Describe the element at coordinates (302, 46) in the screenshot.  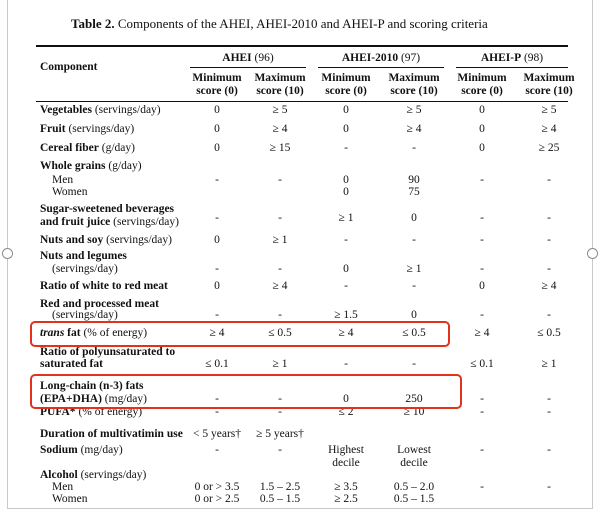
I see `top-rule` at that location.